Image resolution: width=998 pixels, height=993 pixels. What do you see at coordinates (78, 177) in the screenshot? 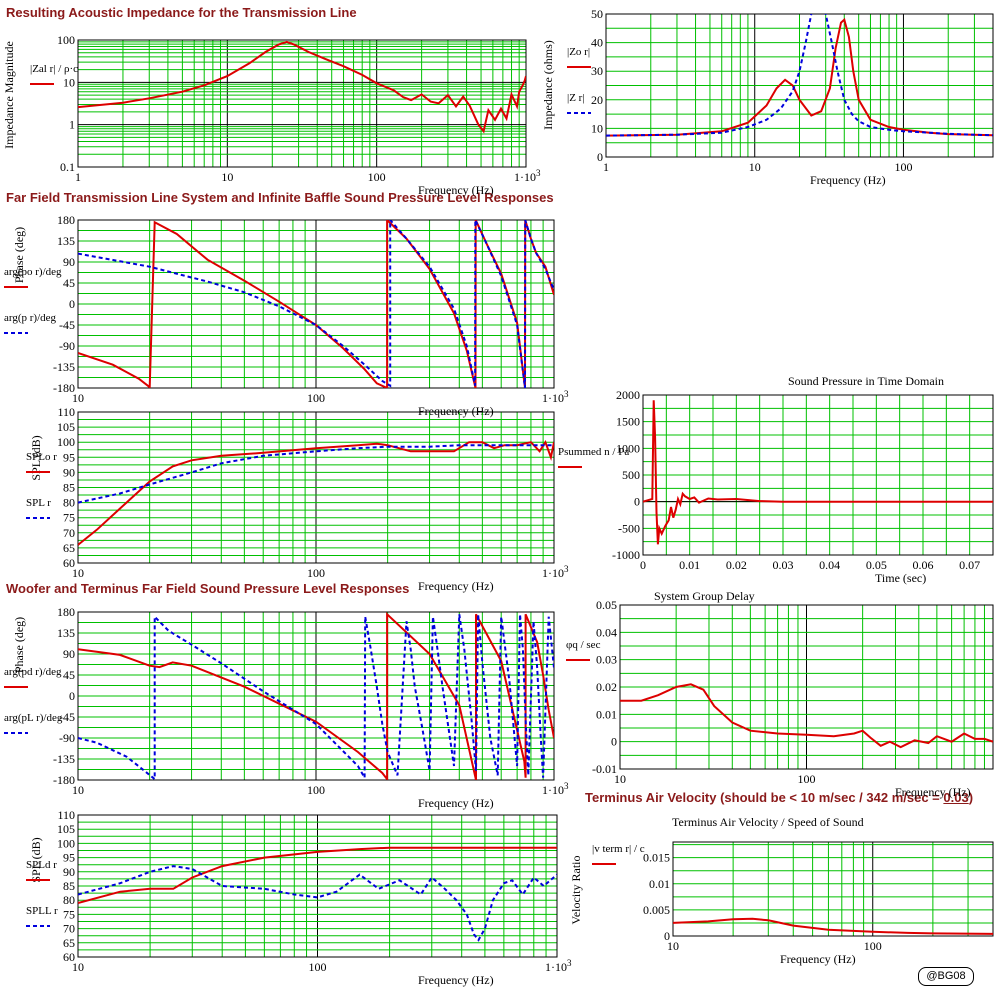
I see `x-tick-label: 1` at bounding box center [78, 177].